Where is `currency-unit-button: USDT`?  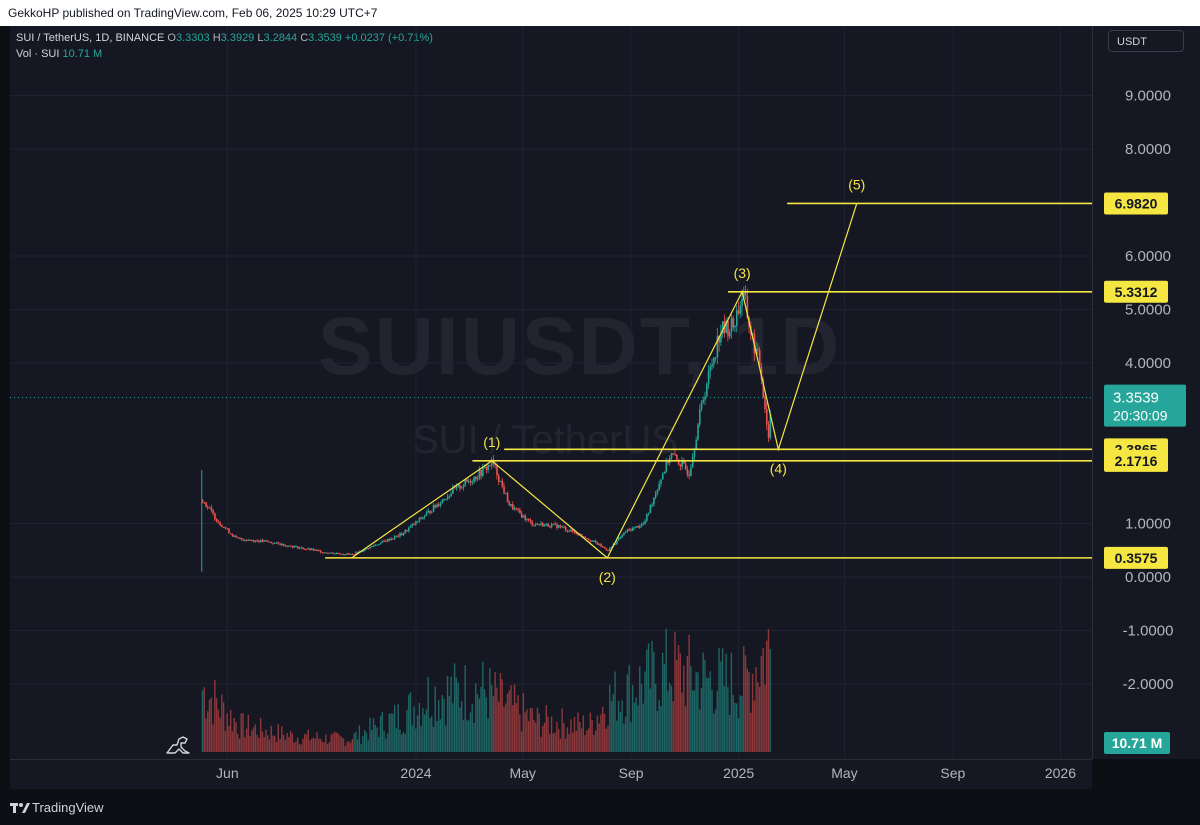
currency-unit-button: USDT is located at coordinates (1146, 41).